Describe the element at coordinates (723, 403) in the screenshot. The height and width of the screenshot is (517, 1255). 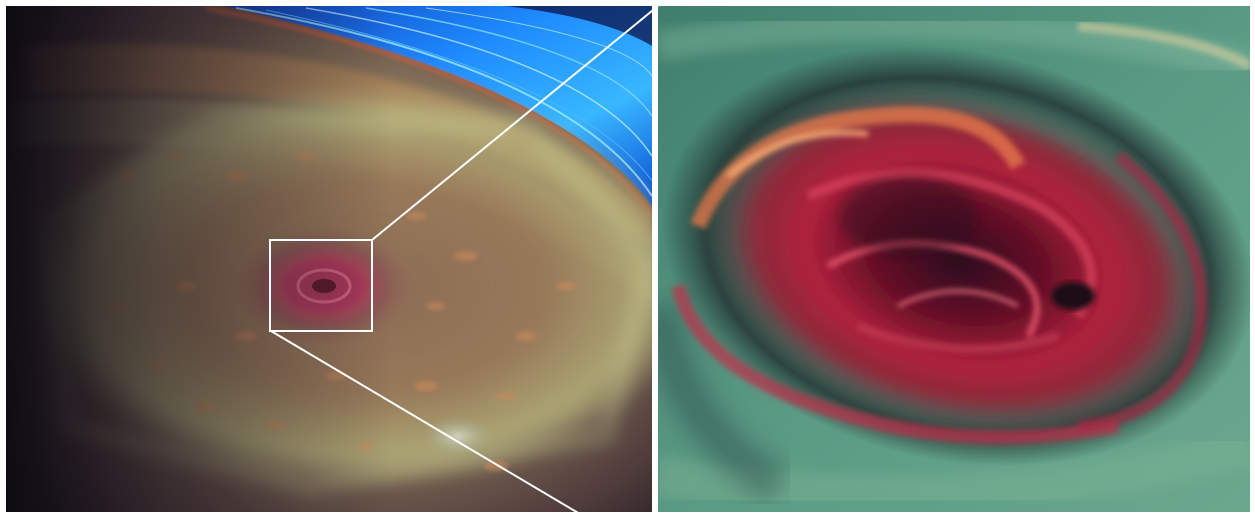
I see `dark-band` at that location.